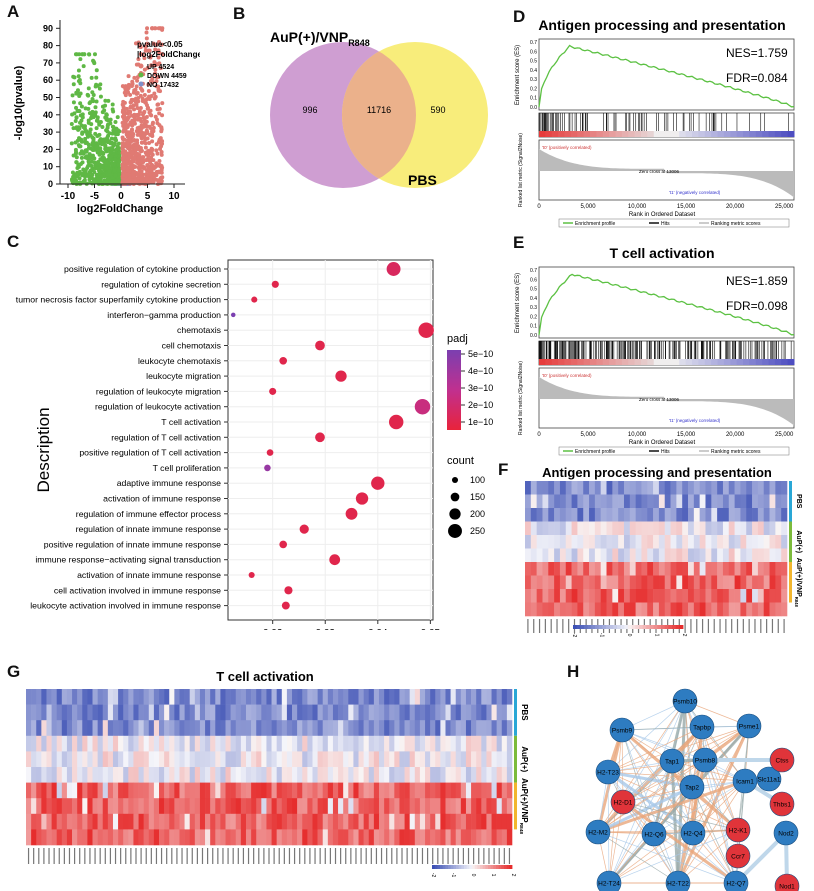 This screenshot has height=891, width=814. Describe the element at coordinates (362, 498) in the screenshot. I see `go-term-dot` at that location.